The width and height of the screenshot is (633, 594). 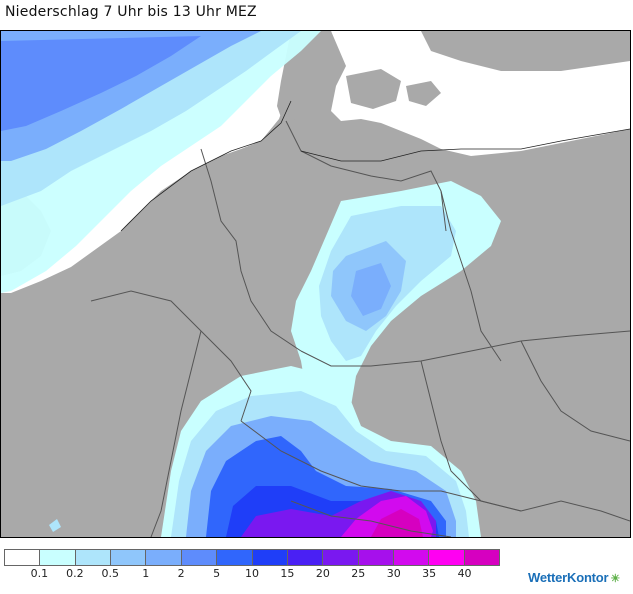 I want to click on precipitation-legend, so click(x=252, y=557).